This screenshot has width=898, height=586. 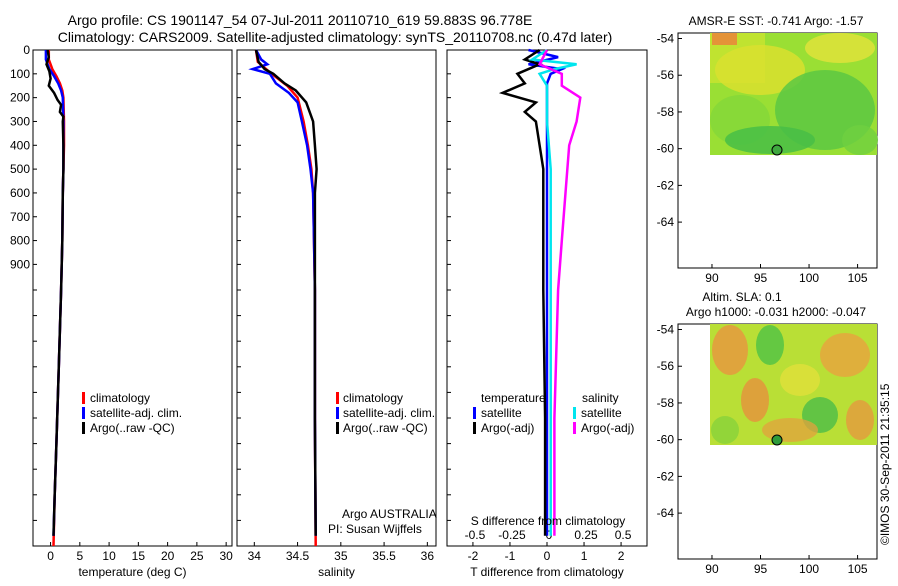 What do you see at coordinates (513, 398) in the screenshot?
I see `legend-title-temperature: temperature` at bounding box center [513, 398].